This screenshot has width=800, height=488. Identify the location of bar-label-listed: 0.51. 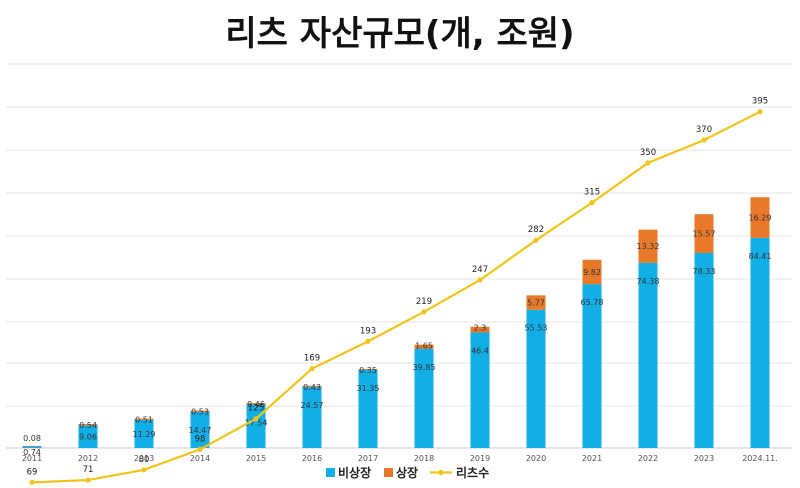
(144, 420).